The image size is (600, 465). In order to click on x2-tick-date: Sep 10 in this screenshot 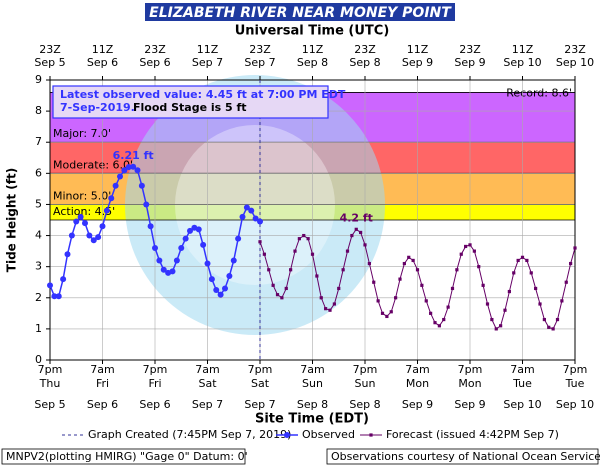, I will do `click(522, 62)`.